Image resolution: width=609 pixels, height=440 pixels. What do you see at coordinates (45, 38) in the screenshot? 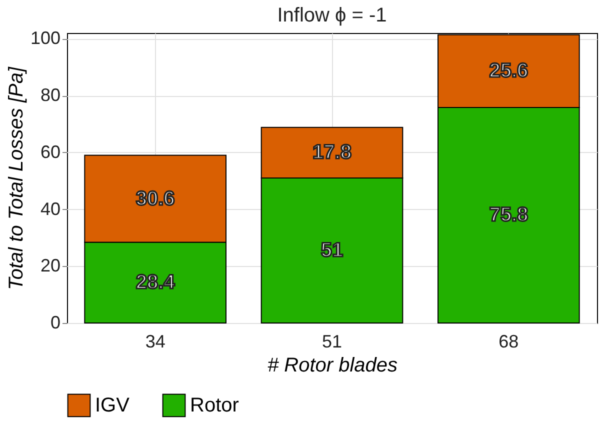
I see `y-tick-label: 100` at bounding box center [45, 38].